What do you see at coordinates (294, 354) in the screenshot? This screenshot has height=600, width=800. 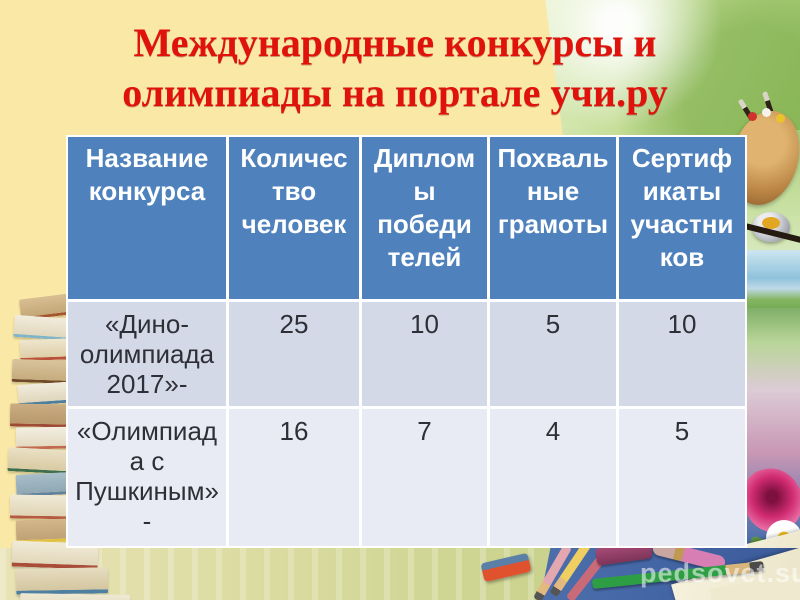 I see `value-cell: 25` at bounding box center [294, 354].